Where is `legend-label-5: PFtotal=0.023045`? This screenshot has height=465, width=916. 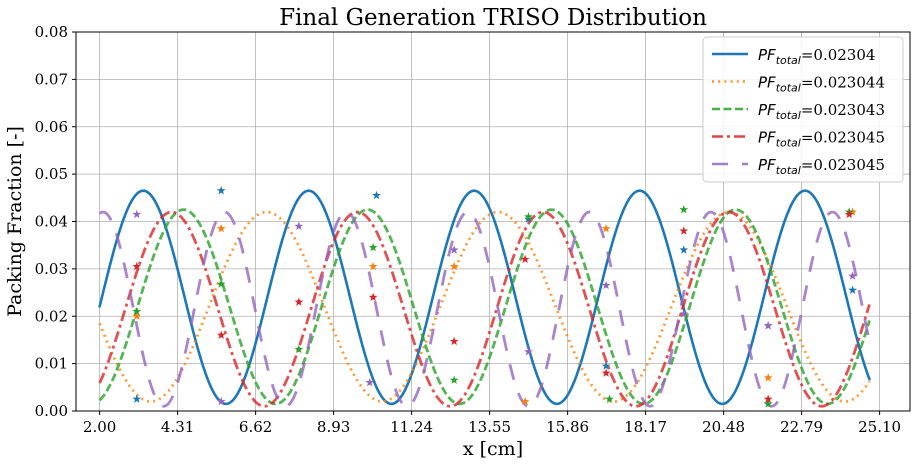
legend-label-5: PFtotal=0.023045 is located at coordinates (821, 166).